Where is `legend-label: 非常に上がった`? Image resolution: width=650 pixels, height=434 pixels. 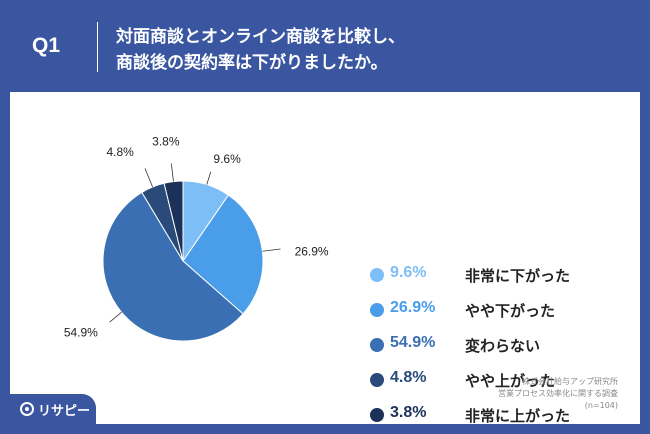
legend-label: 非常に上がった is located at coordinates (518, 416).